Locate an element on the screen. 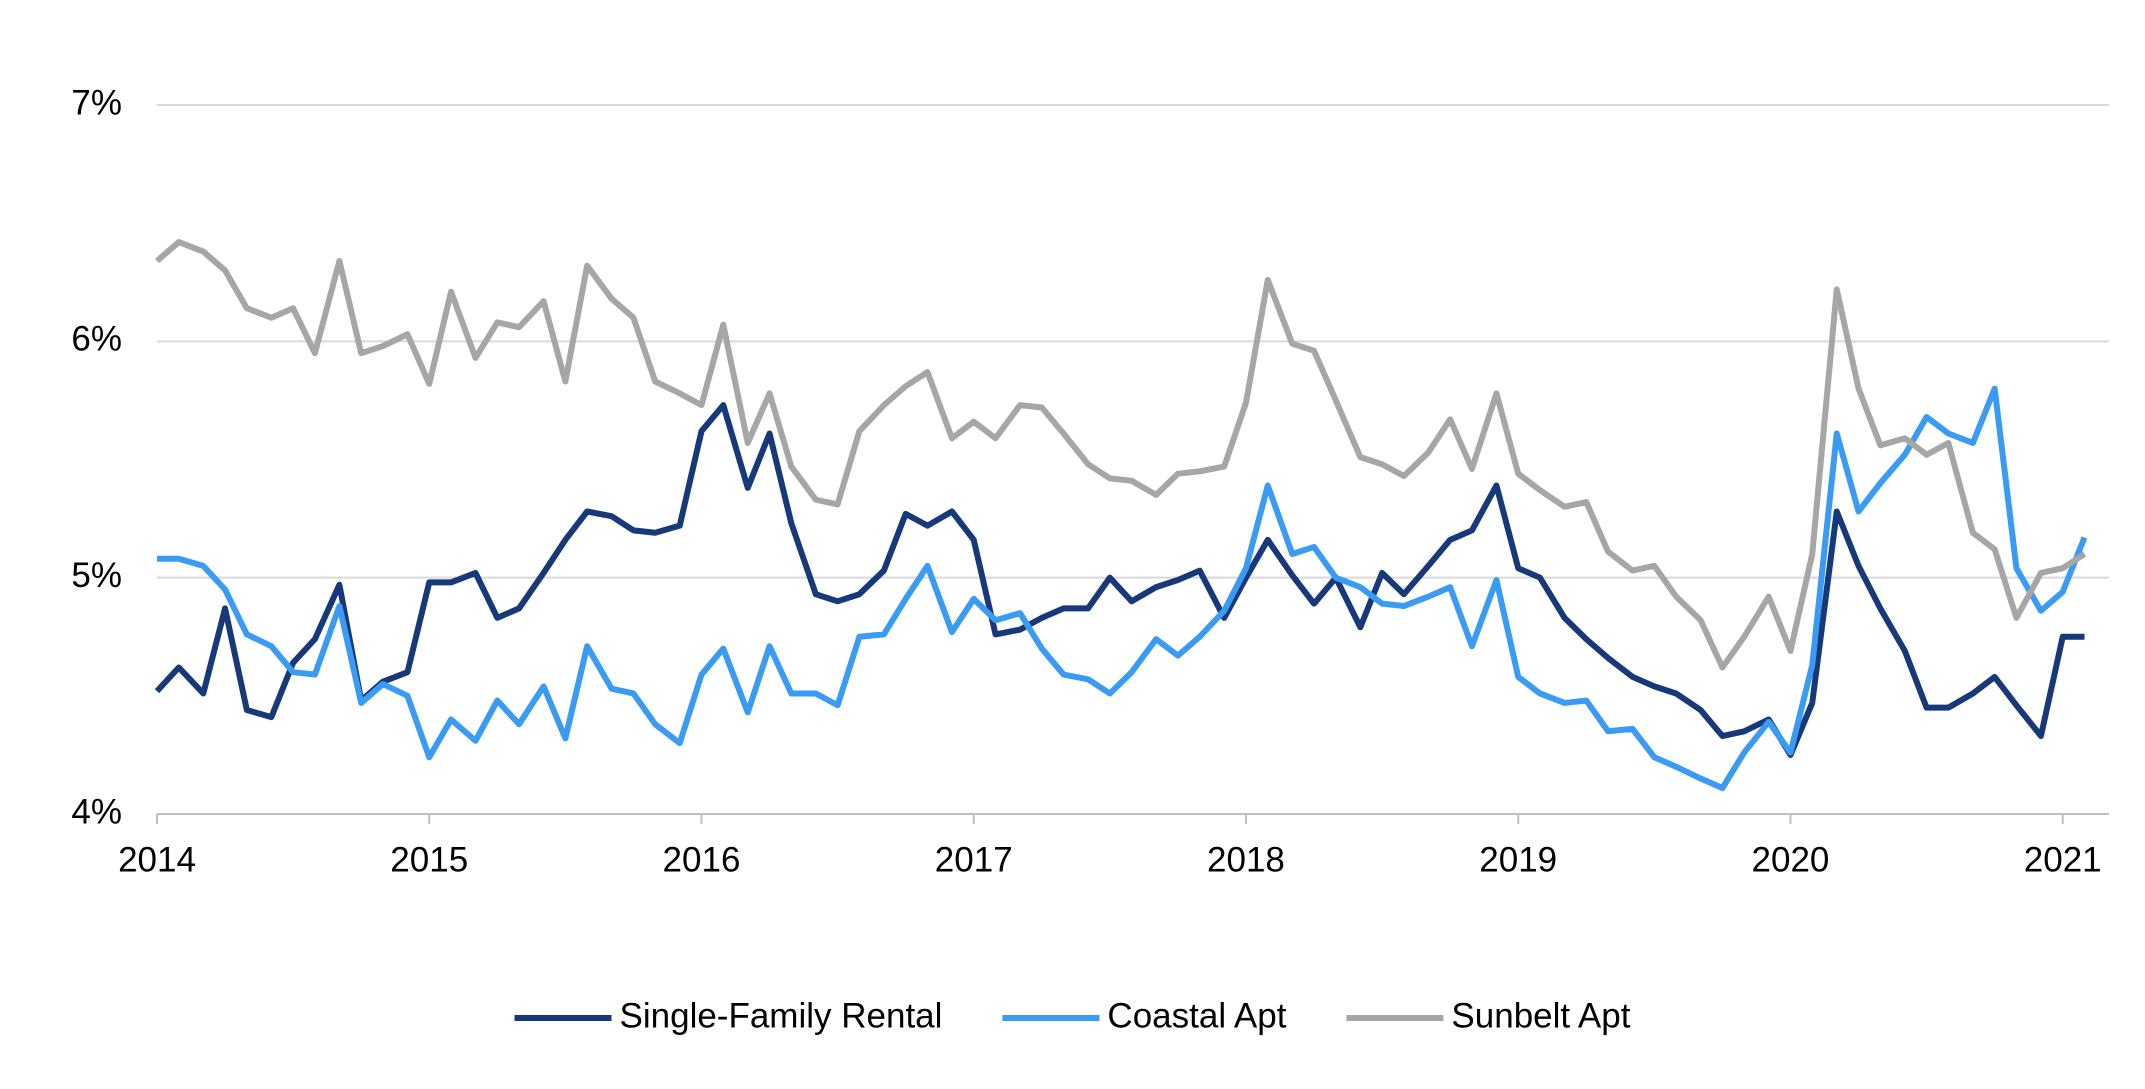 The width and height of the screenshot is (2145, 1089). legend-label: Coastal Apt is located at coordinates (1196, 1015).